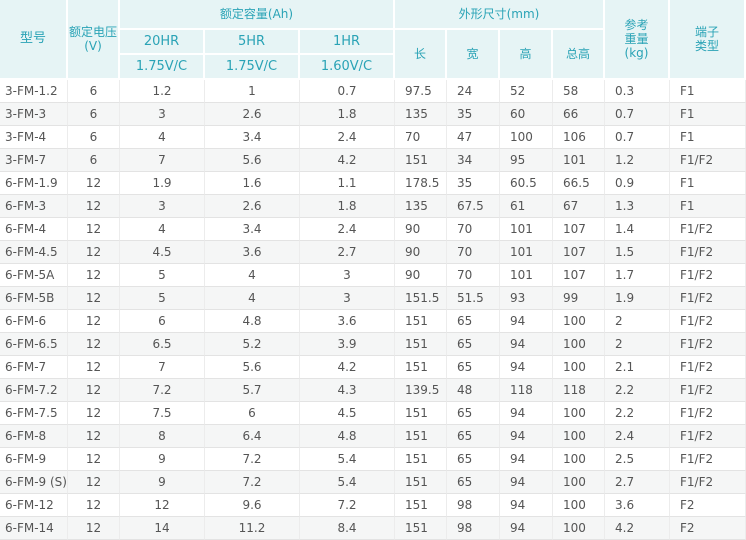  Describe the element at coordinates (347, 252) in the screenshot. I see `capacity-1hr-cell: 2.7` at that location.